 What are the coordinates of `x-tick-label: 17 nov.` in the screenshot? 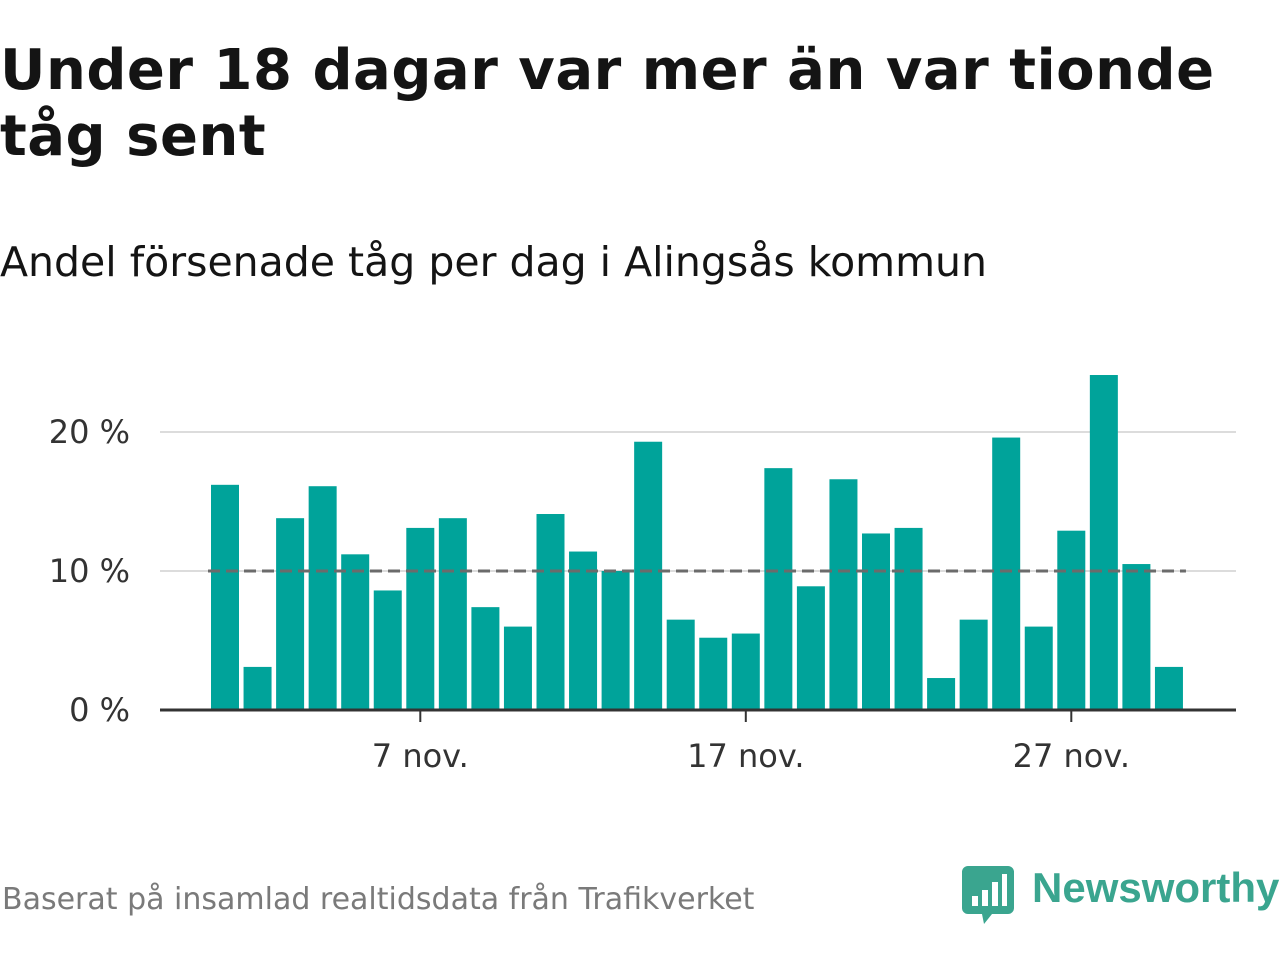 It's located at (745, 756).